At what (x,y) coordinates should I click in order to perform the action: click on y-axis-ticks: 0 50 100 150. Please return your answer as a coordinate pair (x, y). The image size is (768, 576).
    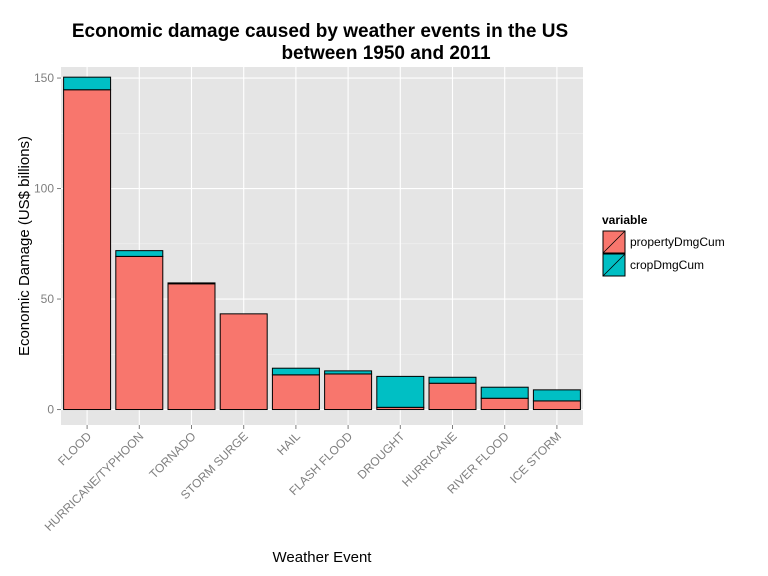
    Looking at the image, I should click on (47, 244).